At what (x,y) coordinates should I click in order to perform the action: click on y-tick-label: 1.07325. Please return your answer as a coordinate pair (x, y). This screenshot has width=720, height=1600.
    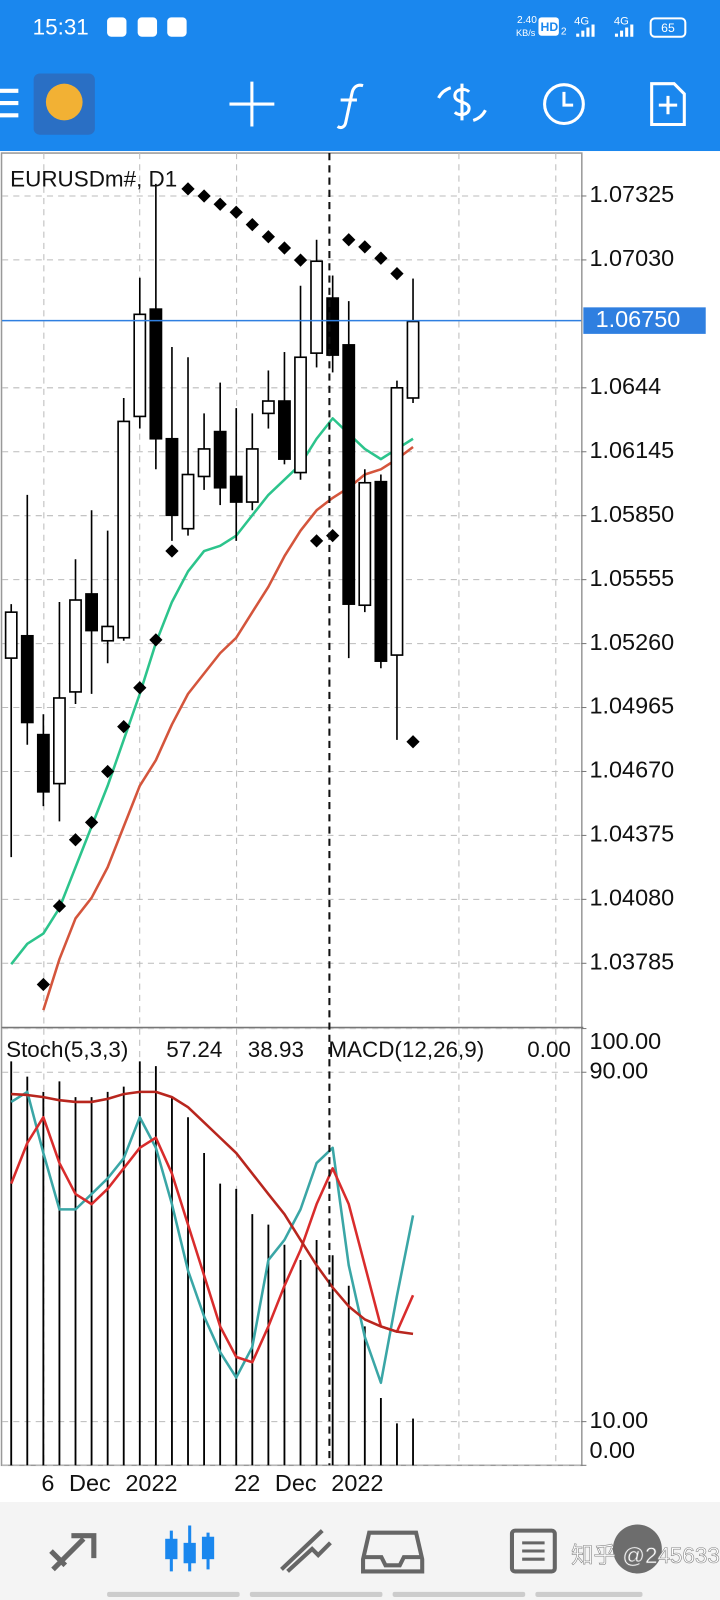
    Looking at the image, I should click on (631, 194).